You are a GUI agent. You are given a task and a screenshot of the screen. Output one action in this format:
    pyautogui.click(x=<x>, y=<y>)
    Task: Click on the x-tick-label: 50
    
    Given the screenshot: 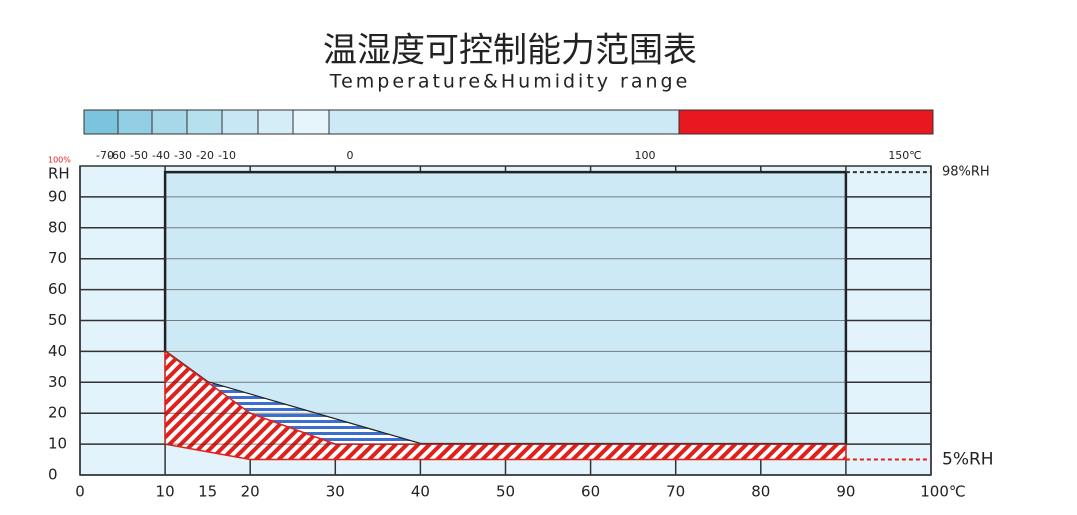 What is the action you would take?
    pyautogui.click(x=505, y=492)
    